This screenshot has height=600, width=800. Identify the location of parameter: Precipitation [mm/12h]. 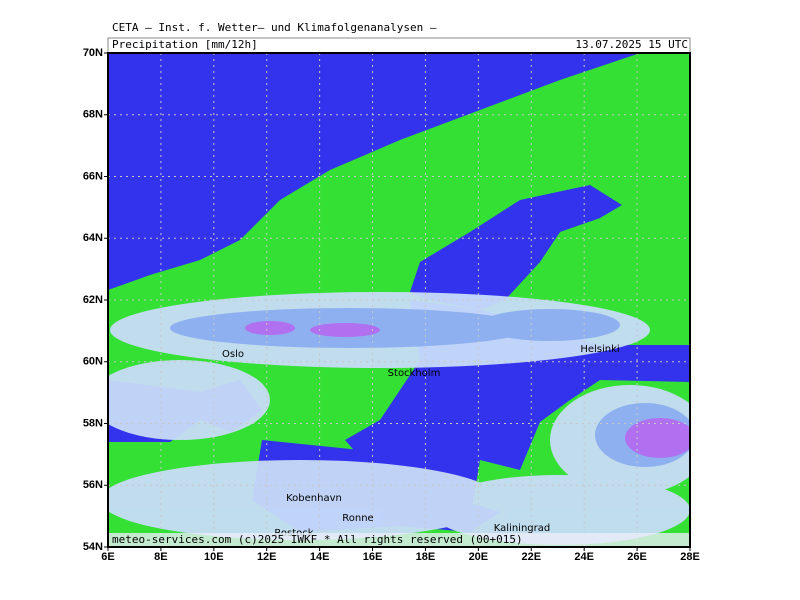
(185, 44).